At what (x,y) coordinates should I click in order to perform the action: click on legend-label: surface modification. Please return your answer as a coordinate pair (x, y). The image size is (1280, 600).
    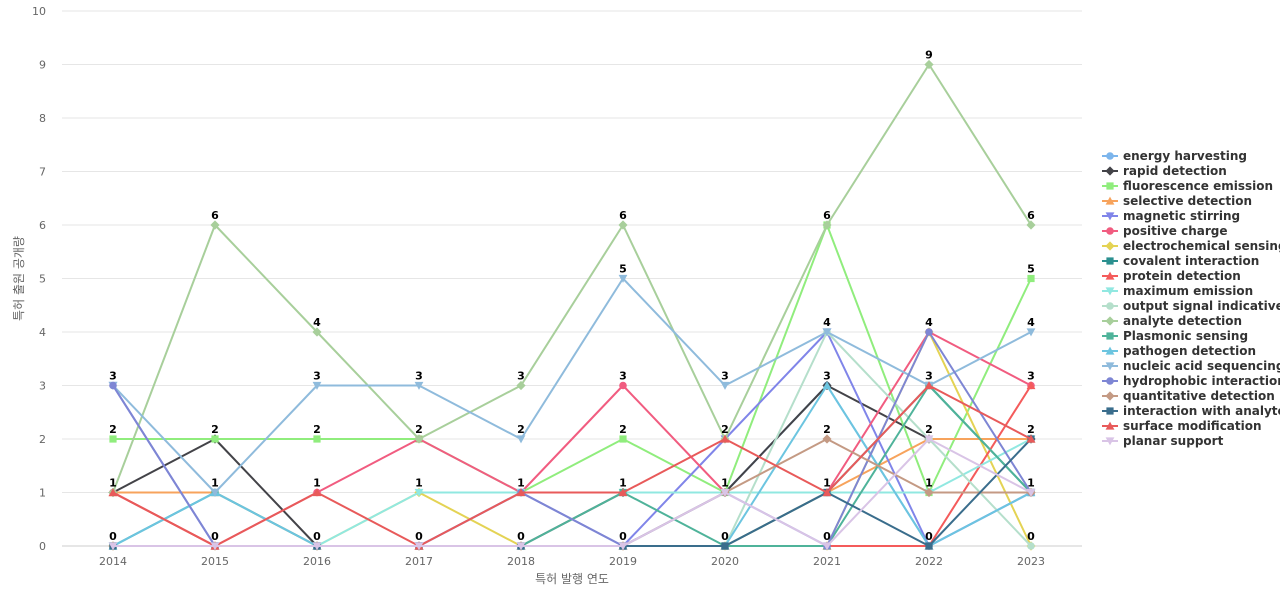
    Looking at the image, I should click on (1192, 426).